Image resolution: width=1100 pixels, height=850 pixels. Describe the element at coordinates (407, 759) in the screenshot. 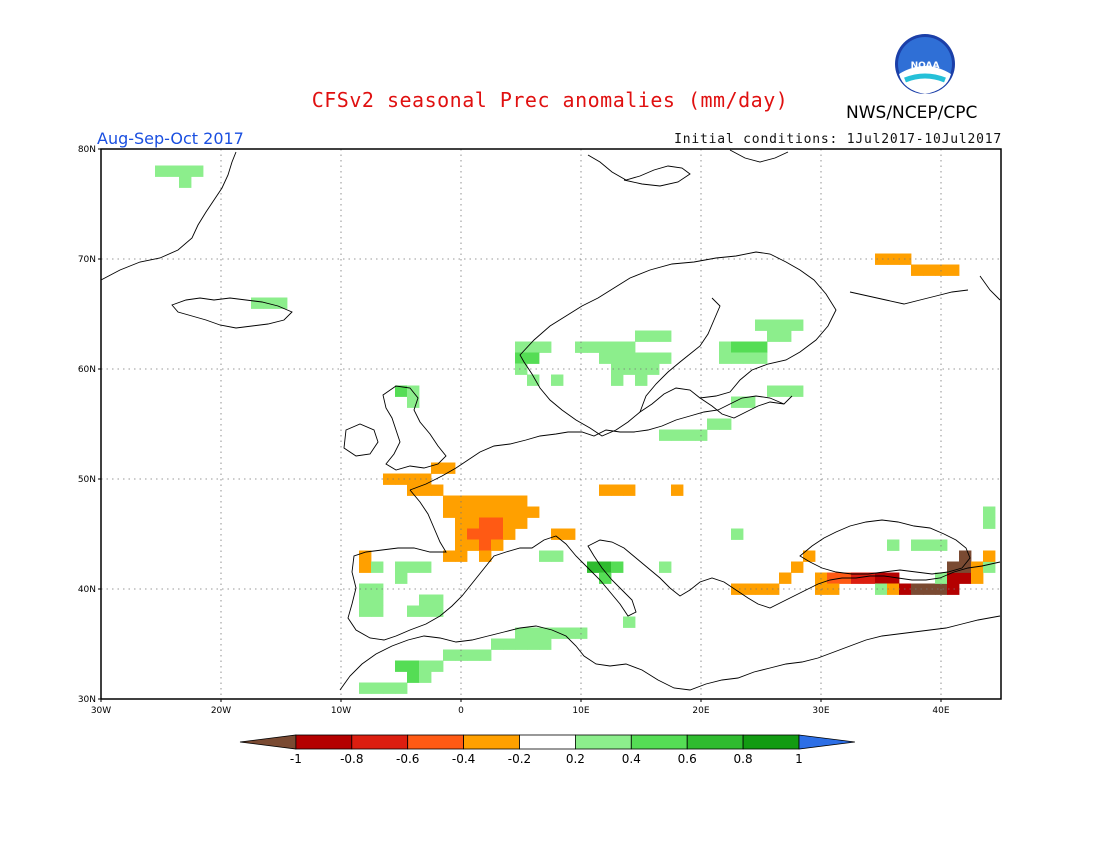

I see `colorbar-label: -0.6` at that location.